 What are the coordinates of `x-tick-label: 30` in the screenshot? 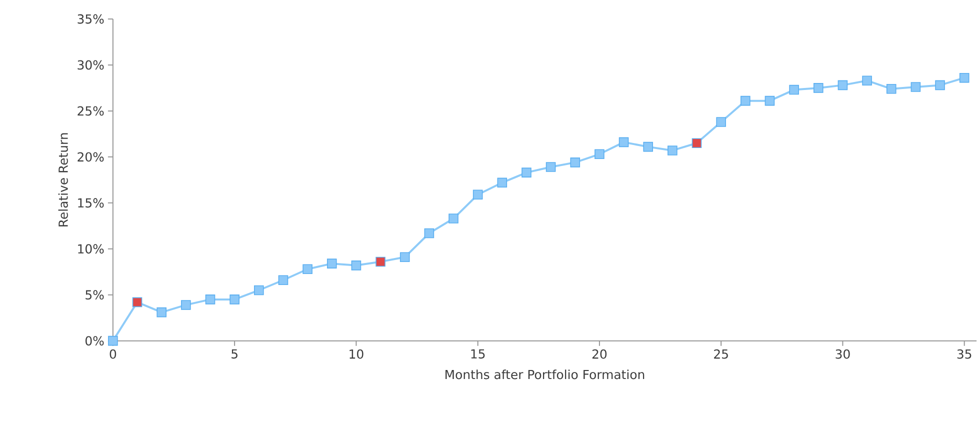 It's located at (843, 354).